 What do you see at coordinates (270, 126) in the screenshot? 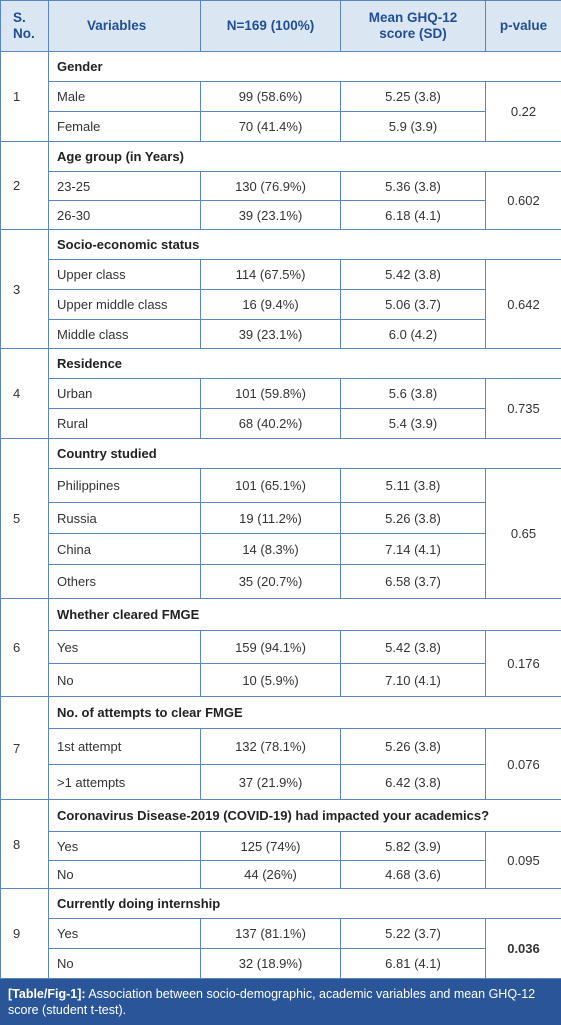
I see `count-cell: 70 (41.4%)` at bounding box center [270, 126].